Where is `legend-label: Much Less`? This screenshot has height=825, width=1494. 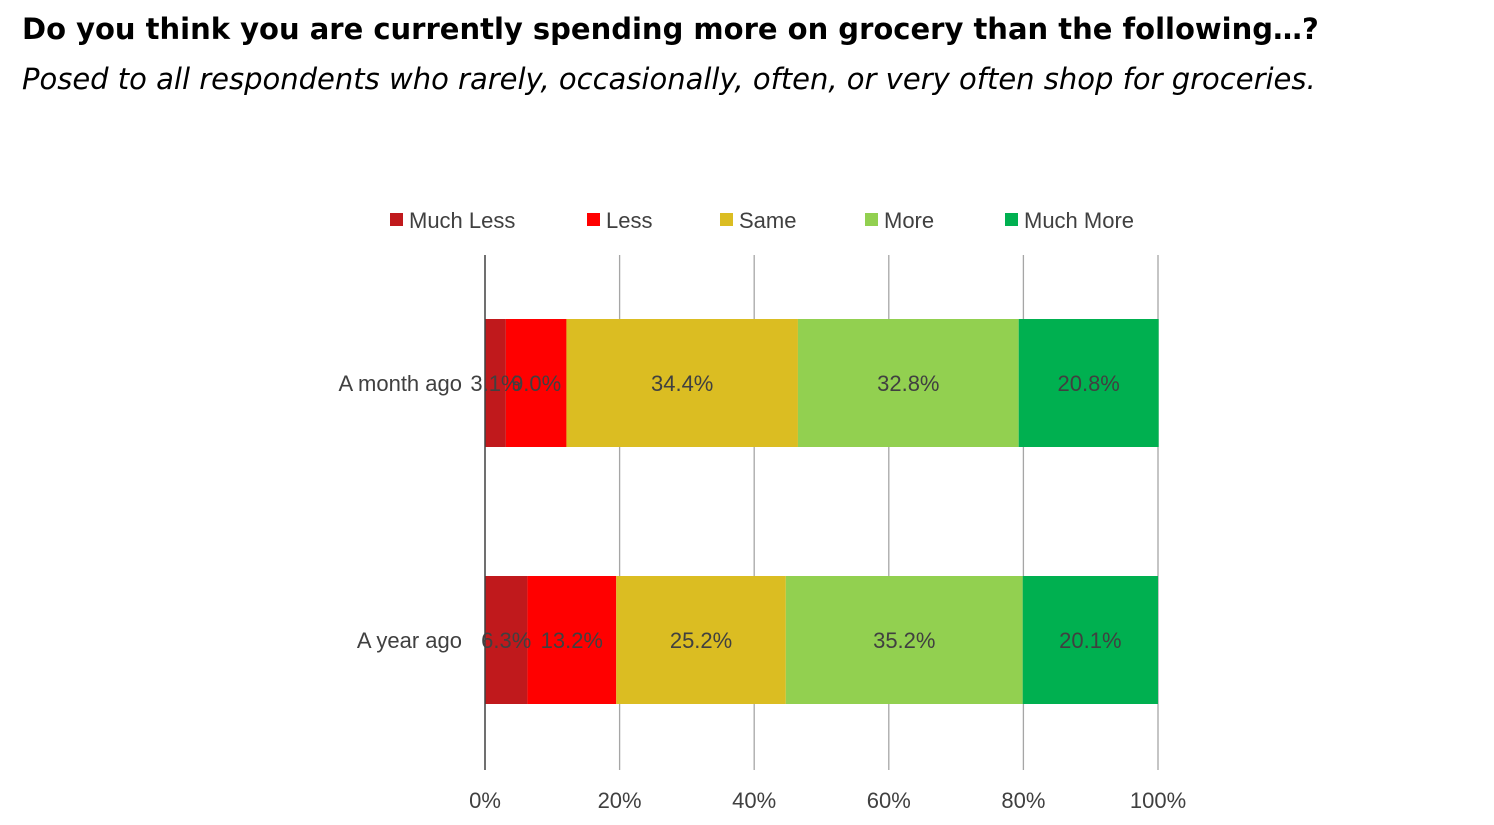
legend-label: Much Less is located at coordinates (462, 220).